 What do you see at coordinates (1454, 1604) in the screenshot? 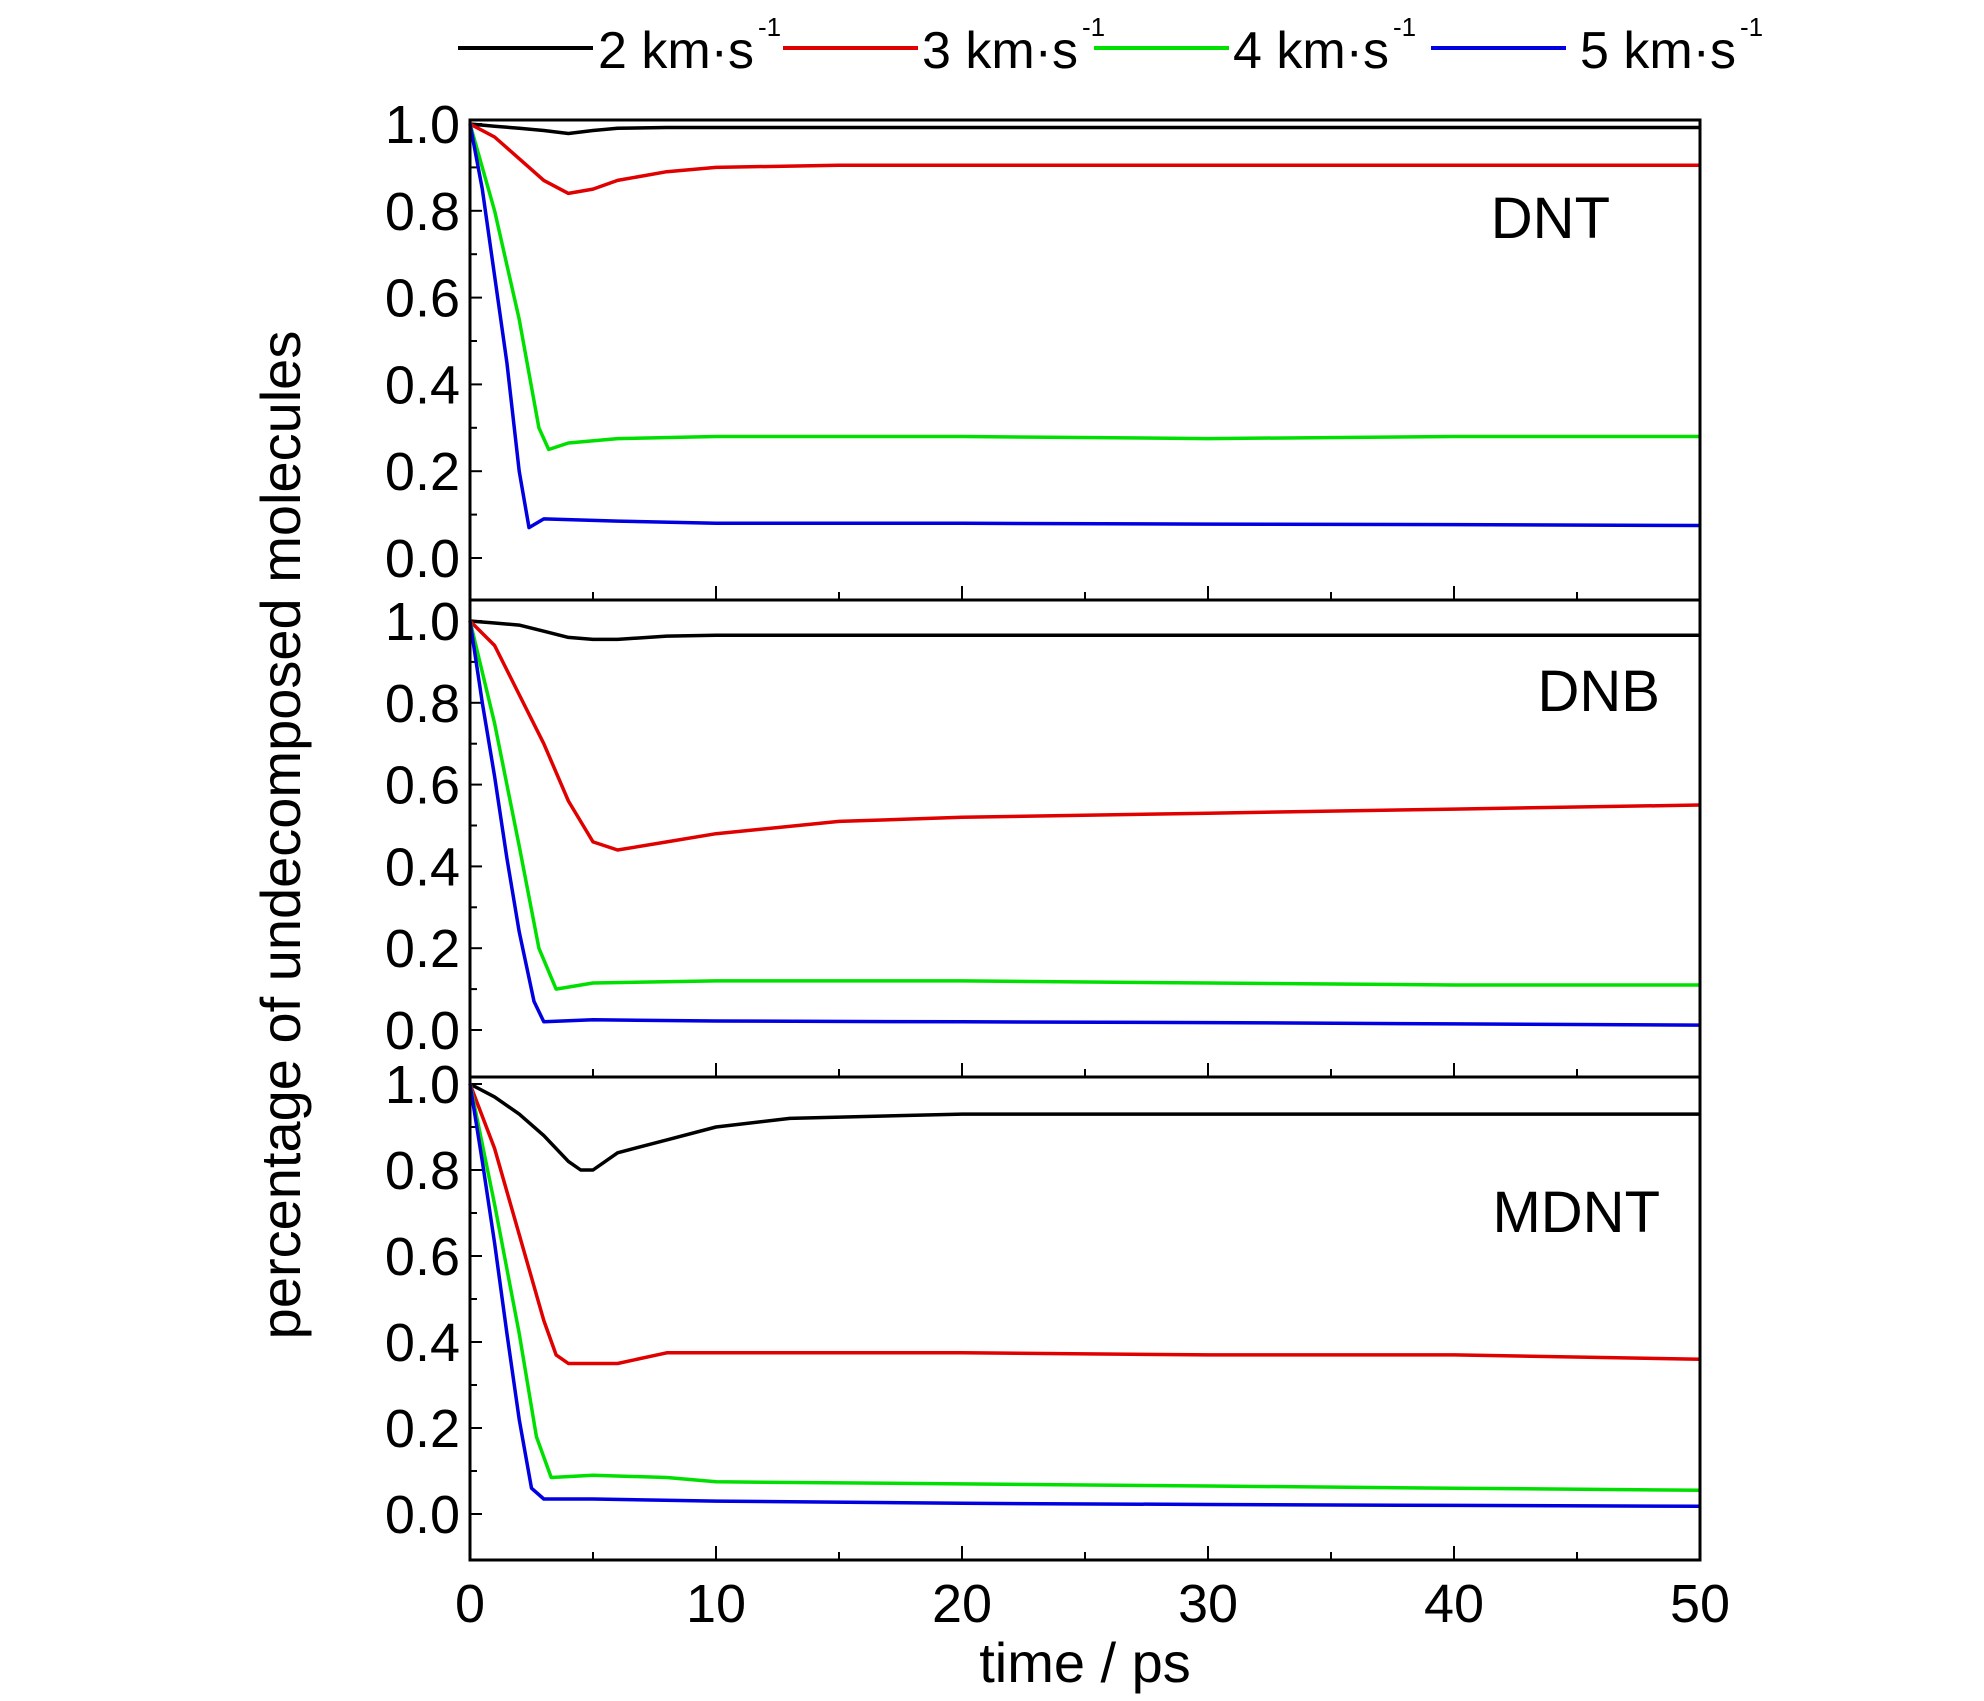
I see `x-tick-label: 40` at bounding box center [1454, 1604].